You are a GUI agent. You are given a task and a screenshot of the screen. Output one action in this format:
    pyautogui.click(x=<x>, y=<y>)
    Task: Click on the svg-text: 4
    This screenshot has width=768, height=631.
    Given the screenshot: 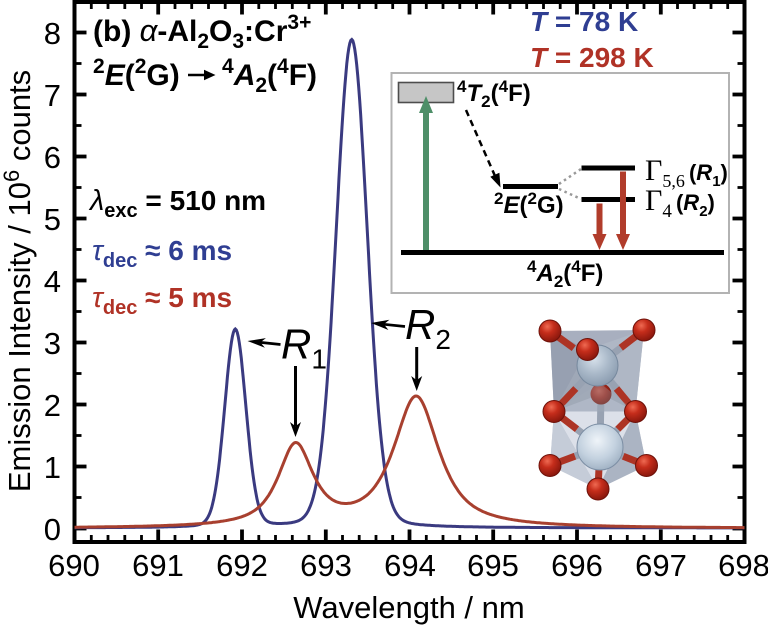 What is the action you would take?
    pyautogui.click(x=52, y=281)
    